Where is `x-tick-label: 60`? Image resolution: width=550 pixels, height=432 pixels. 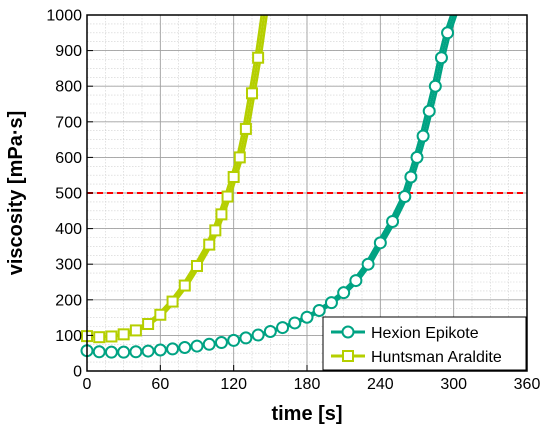 x-tick-label: 60 is located at coordinates (160, 384).